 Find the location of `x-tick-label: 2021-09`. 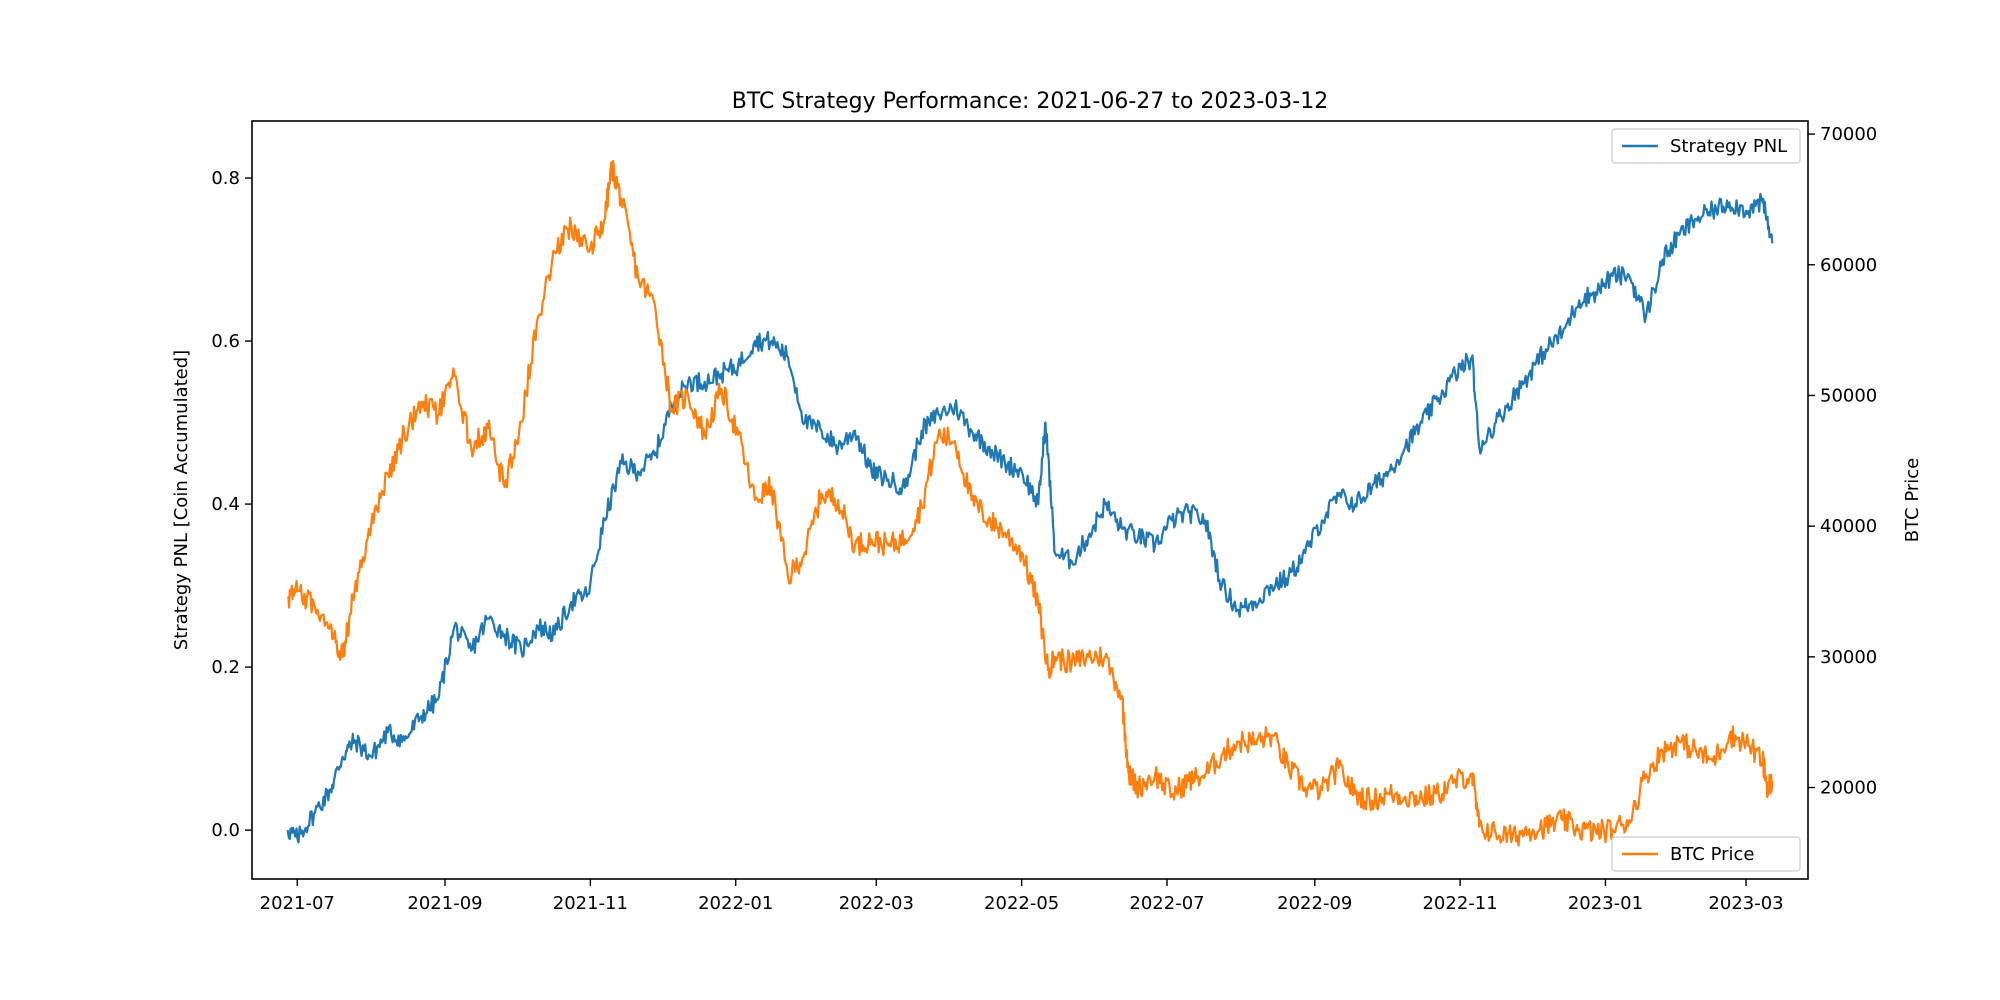

x-tick-label: 2021-09 is located at coordinates (444, 903).